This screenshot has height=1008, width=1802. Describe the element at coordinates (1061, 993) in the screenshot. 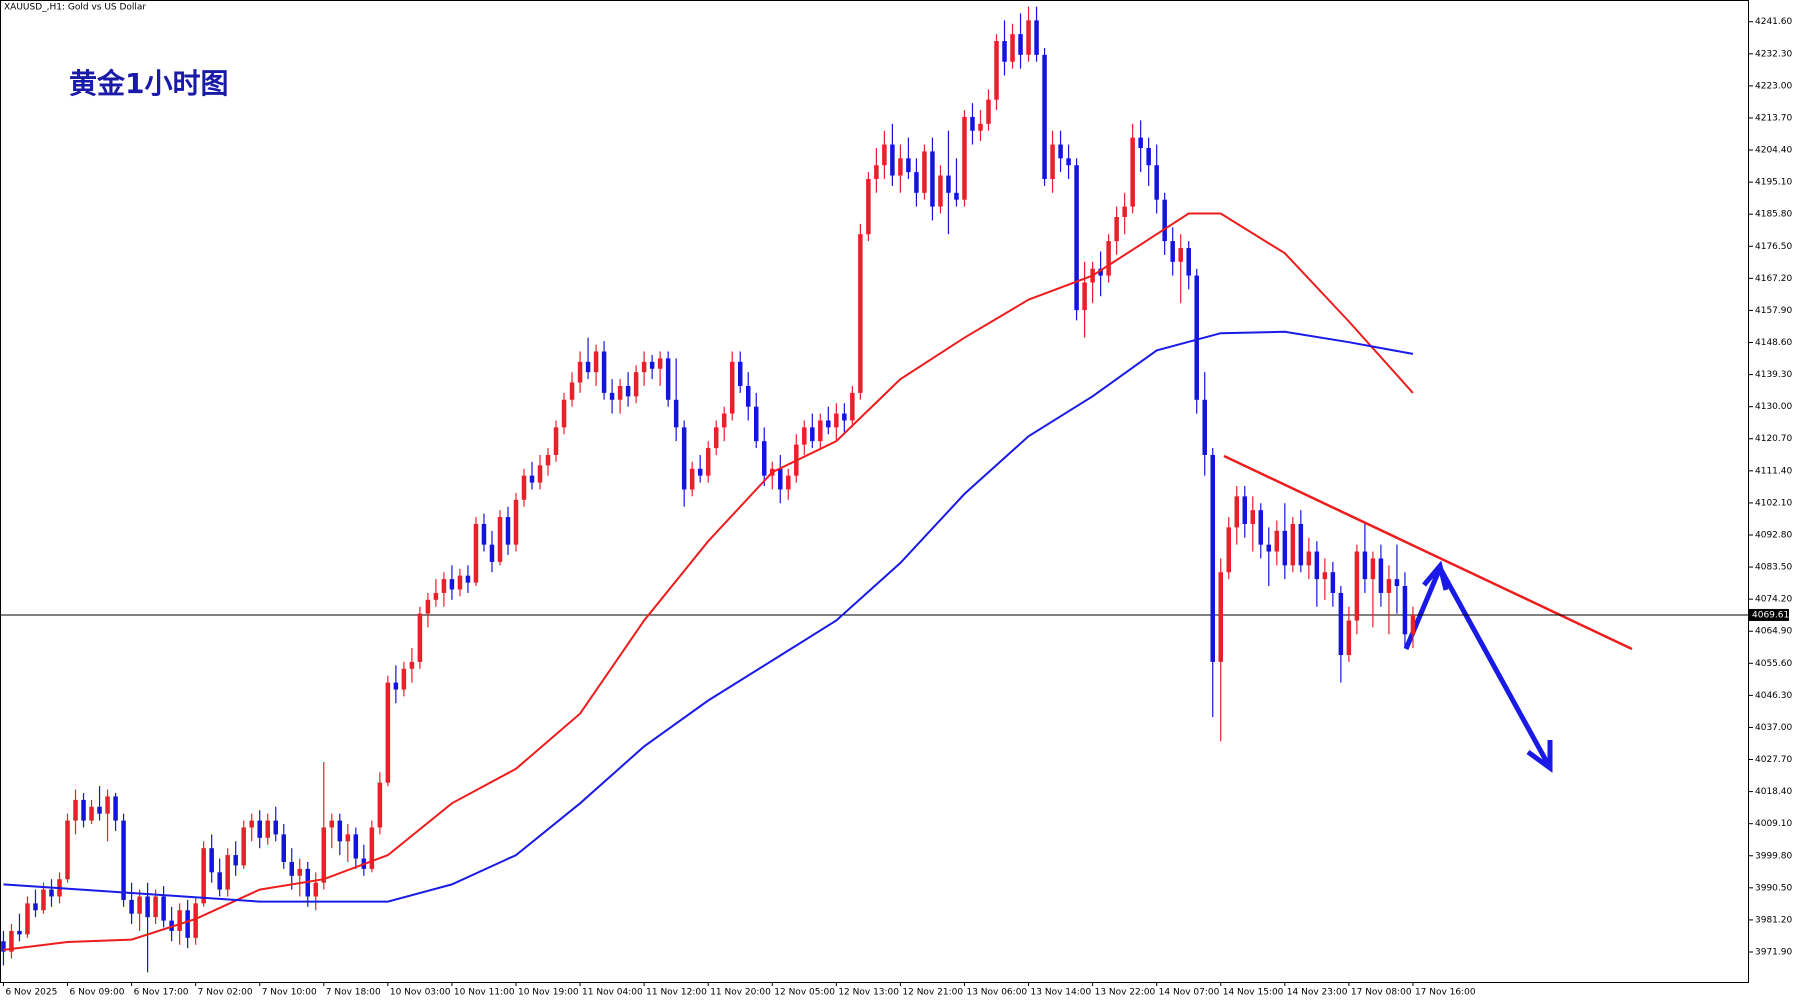

I see `x-tick-label: 13 Nov 14:00` at that location.